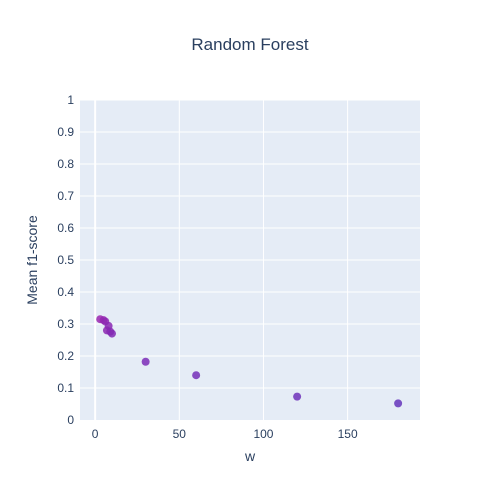 The image size is (500, 500). Describe the element at coordinates (249, 44) in the screenshot. I see `chart-title: Random Forest` at that location.